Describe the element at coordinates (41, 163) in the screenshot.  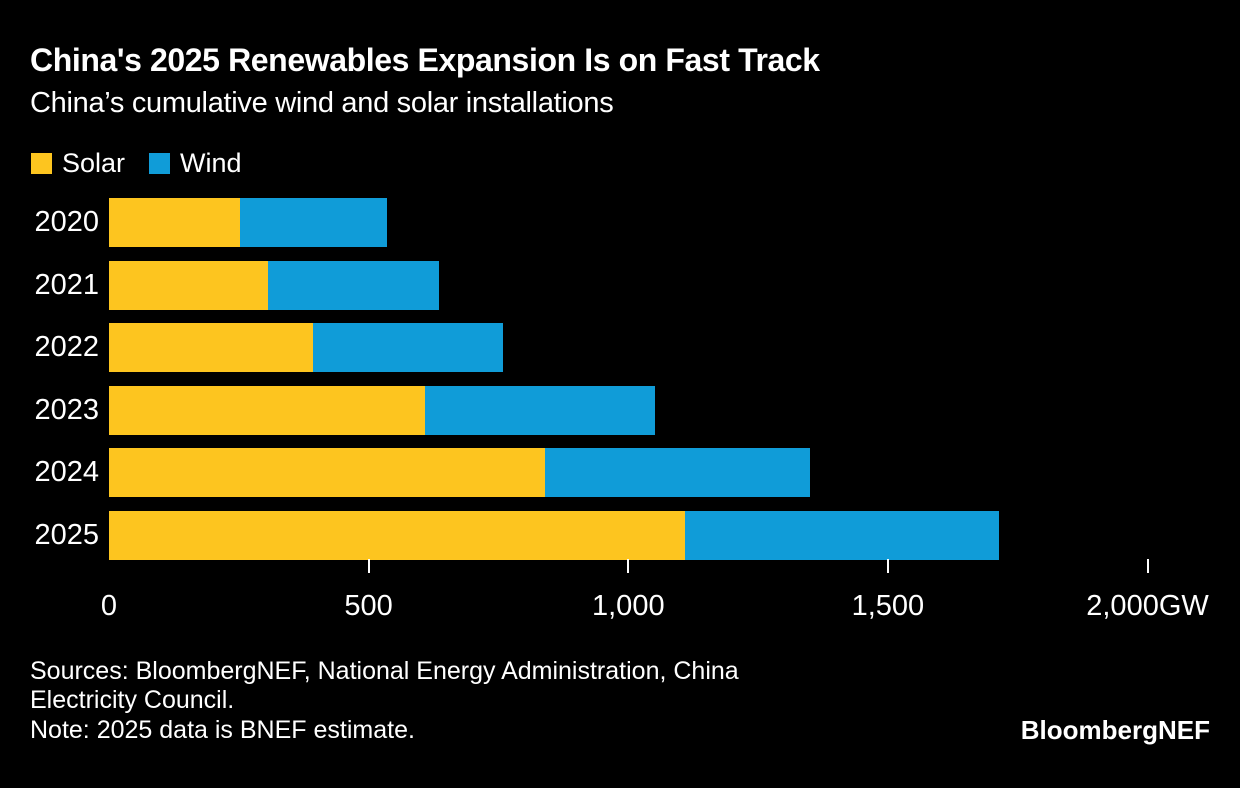
I see `solar-legend-swatch` at that location.